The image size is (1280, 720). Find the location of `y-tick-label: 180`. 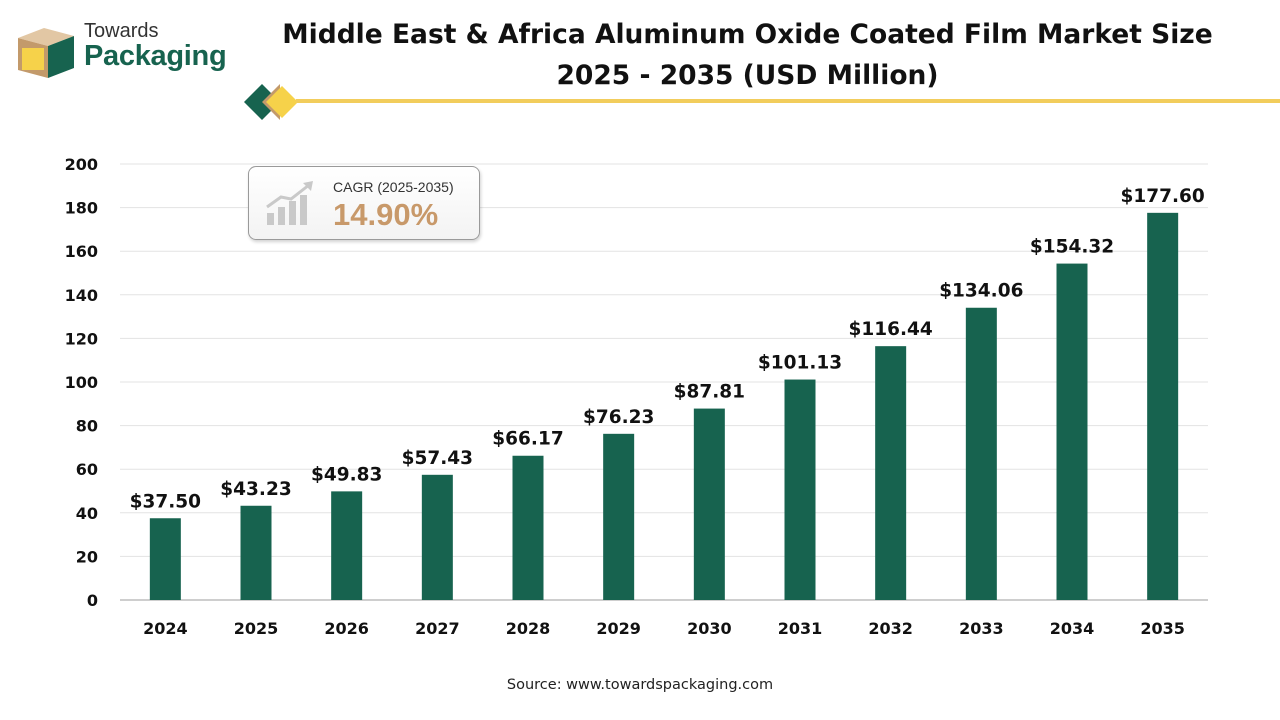

y-tick-label: 180 is located at coordinates (81, 208).